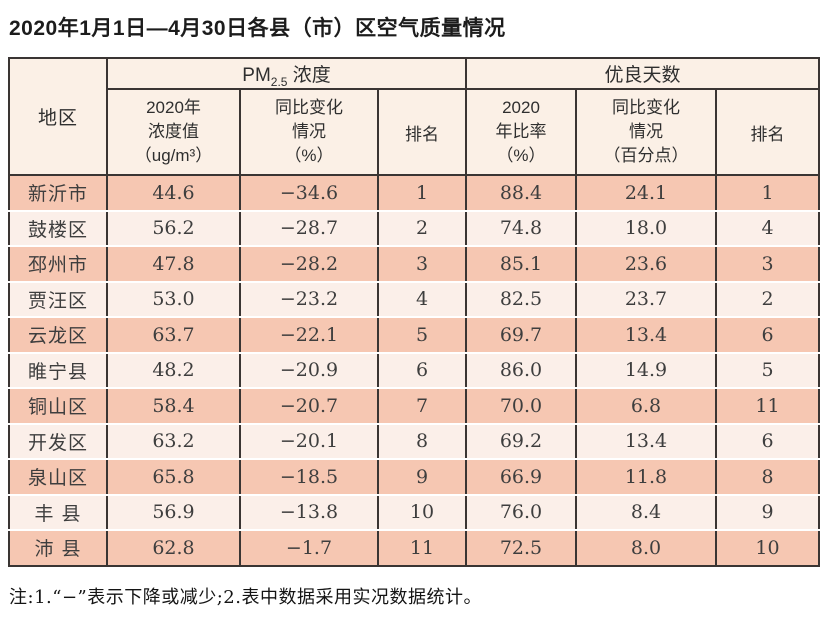  Describe the element at coordinates (422, 477) in the screenshot. I see `cell-pm-rank: 9` at that location.